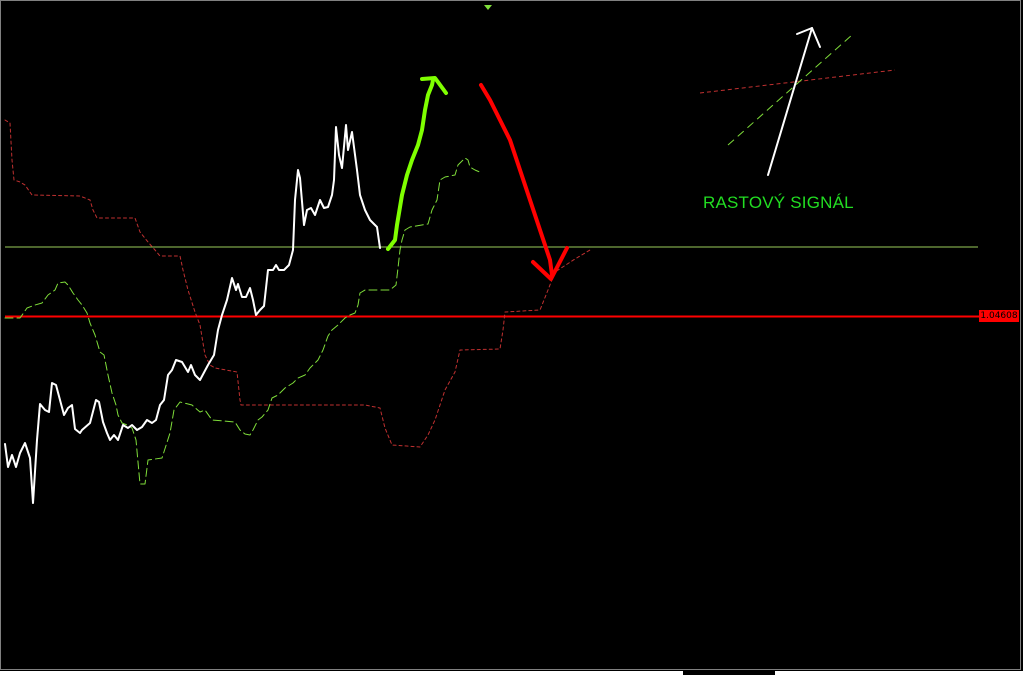 This screenshot has width=1023, height=675. I want to click on scrollbar-gap, so click(729, 673).